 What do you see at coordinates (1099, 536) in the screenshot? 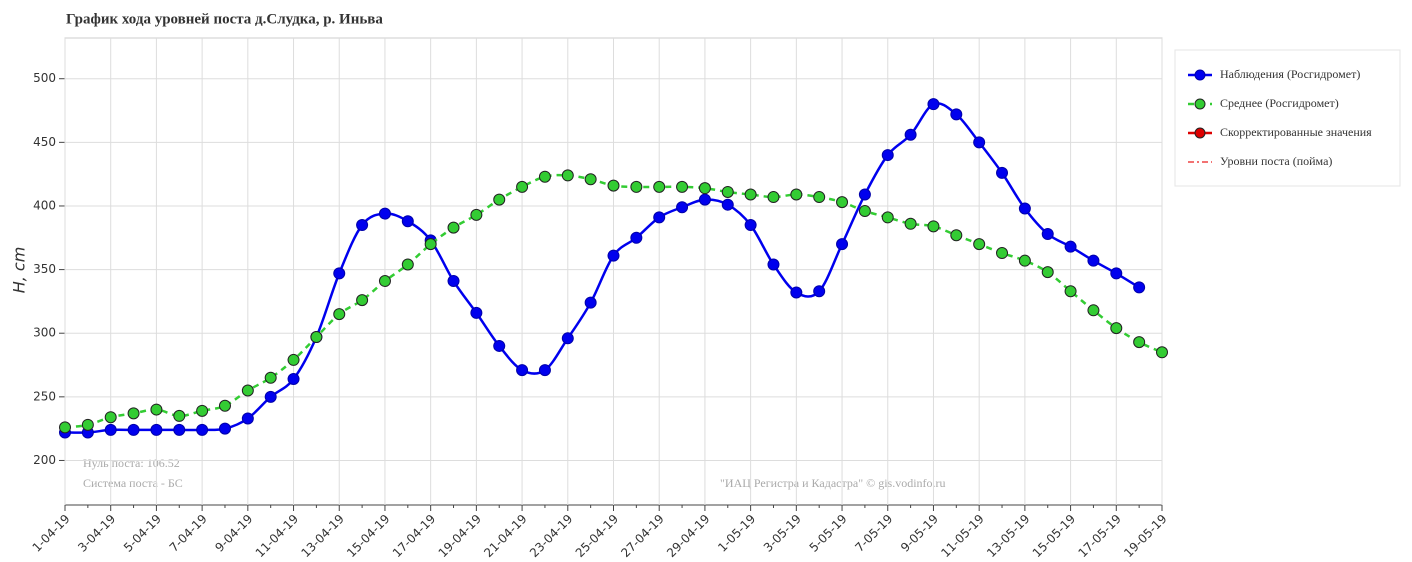
I see `x-tick-label: 17-05-19` at bounding box center [1099, 536].